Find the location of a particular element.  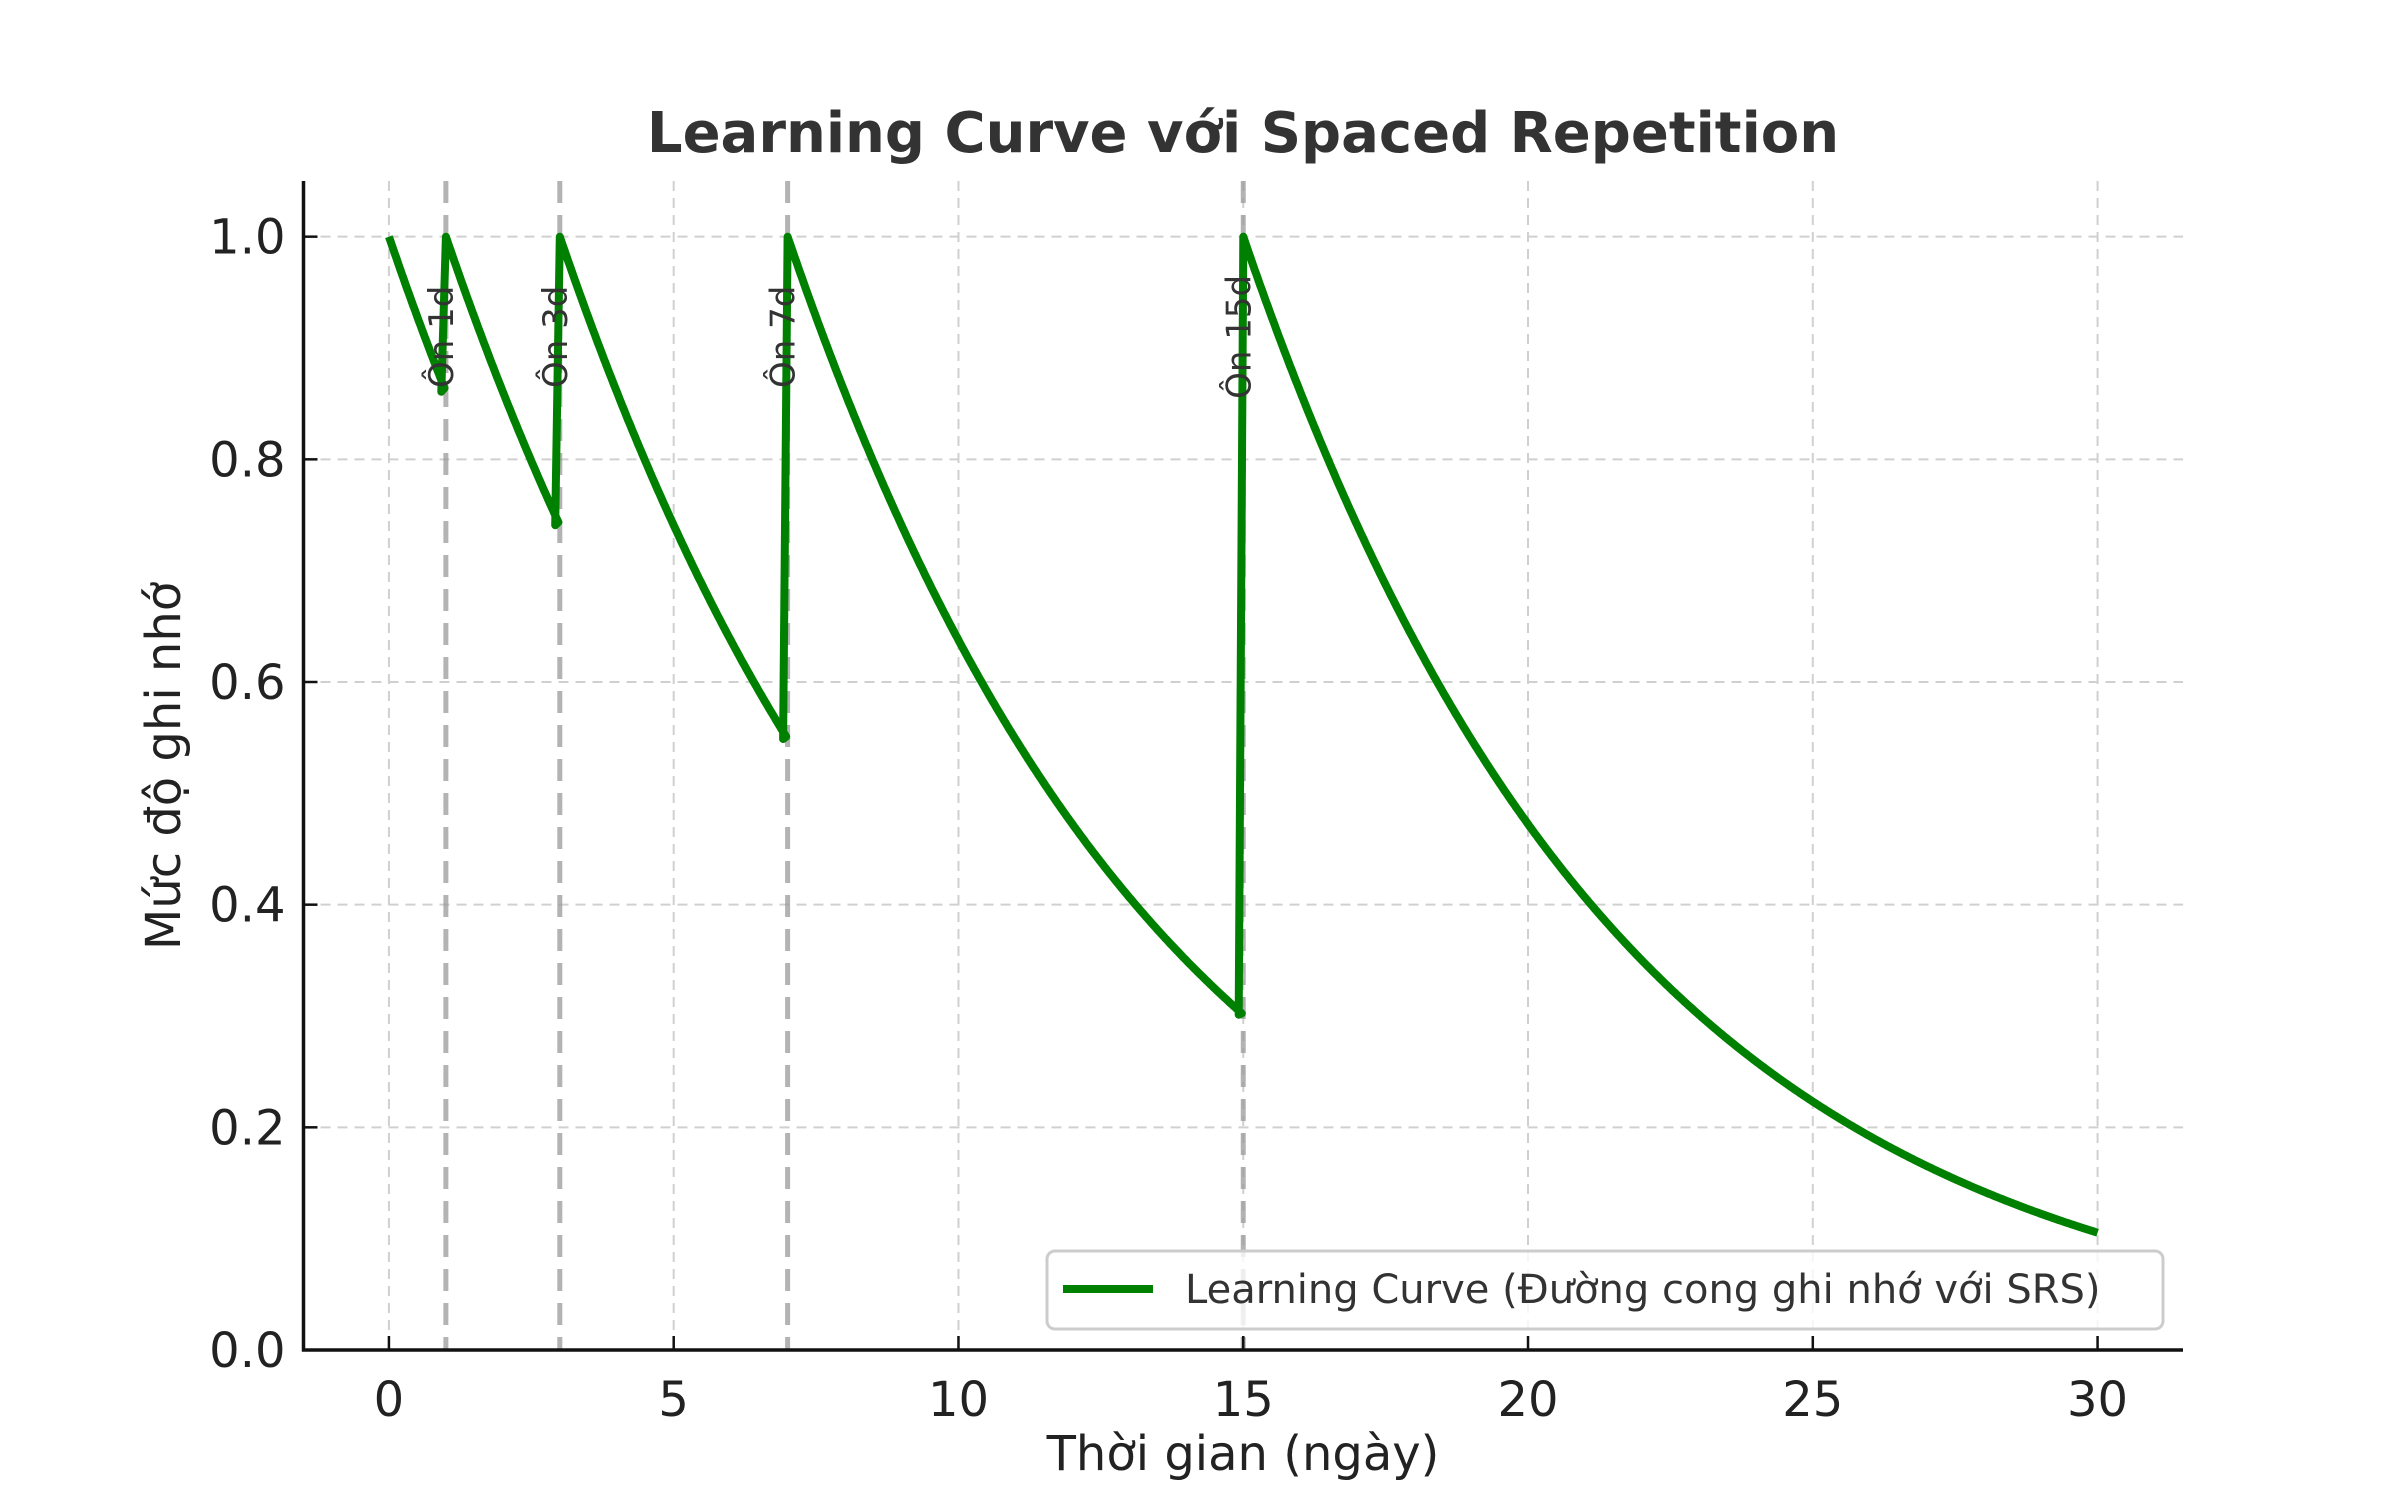

legend-box is located at coordinates (1605, 1290).